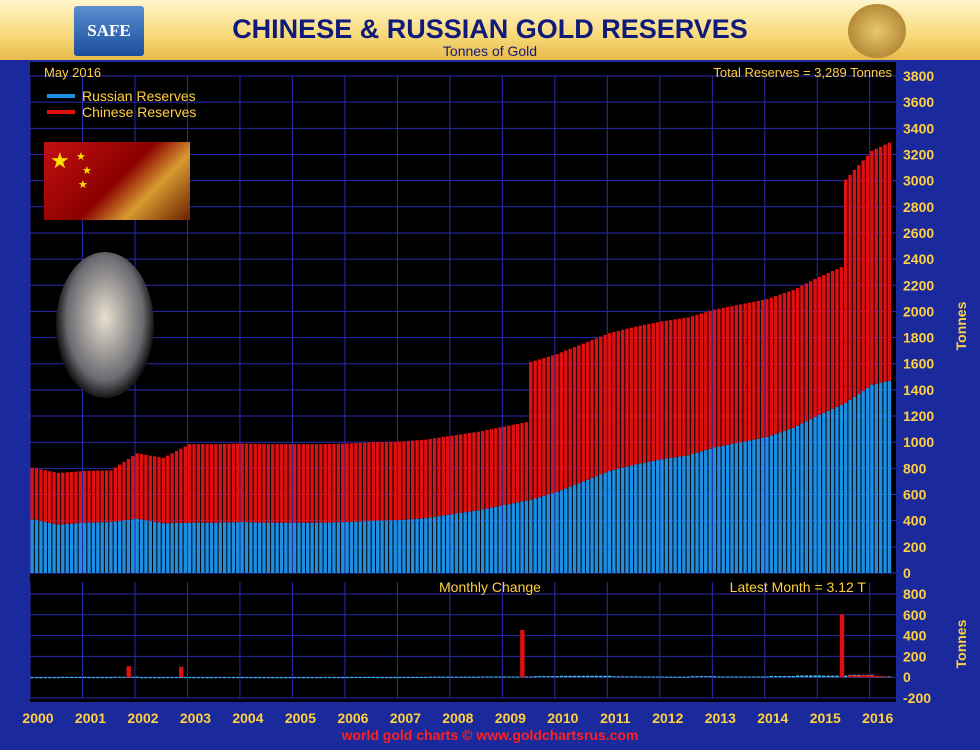 The height and width of the screenshot is (750, 980). I want to click on sub-y-tick-label: 600, so click(915, 615).